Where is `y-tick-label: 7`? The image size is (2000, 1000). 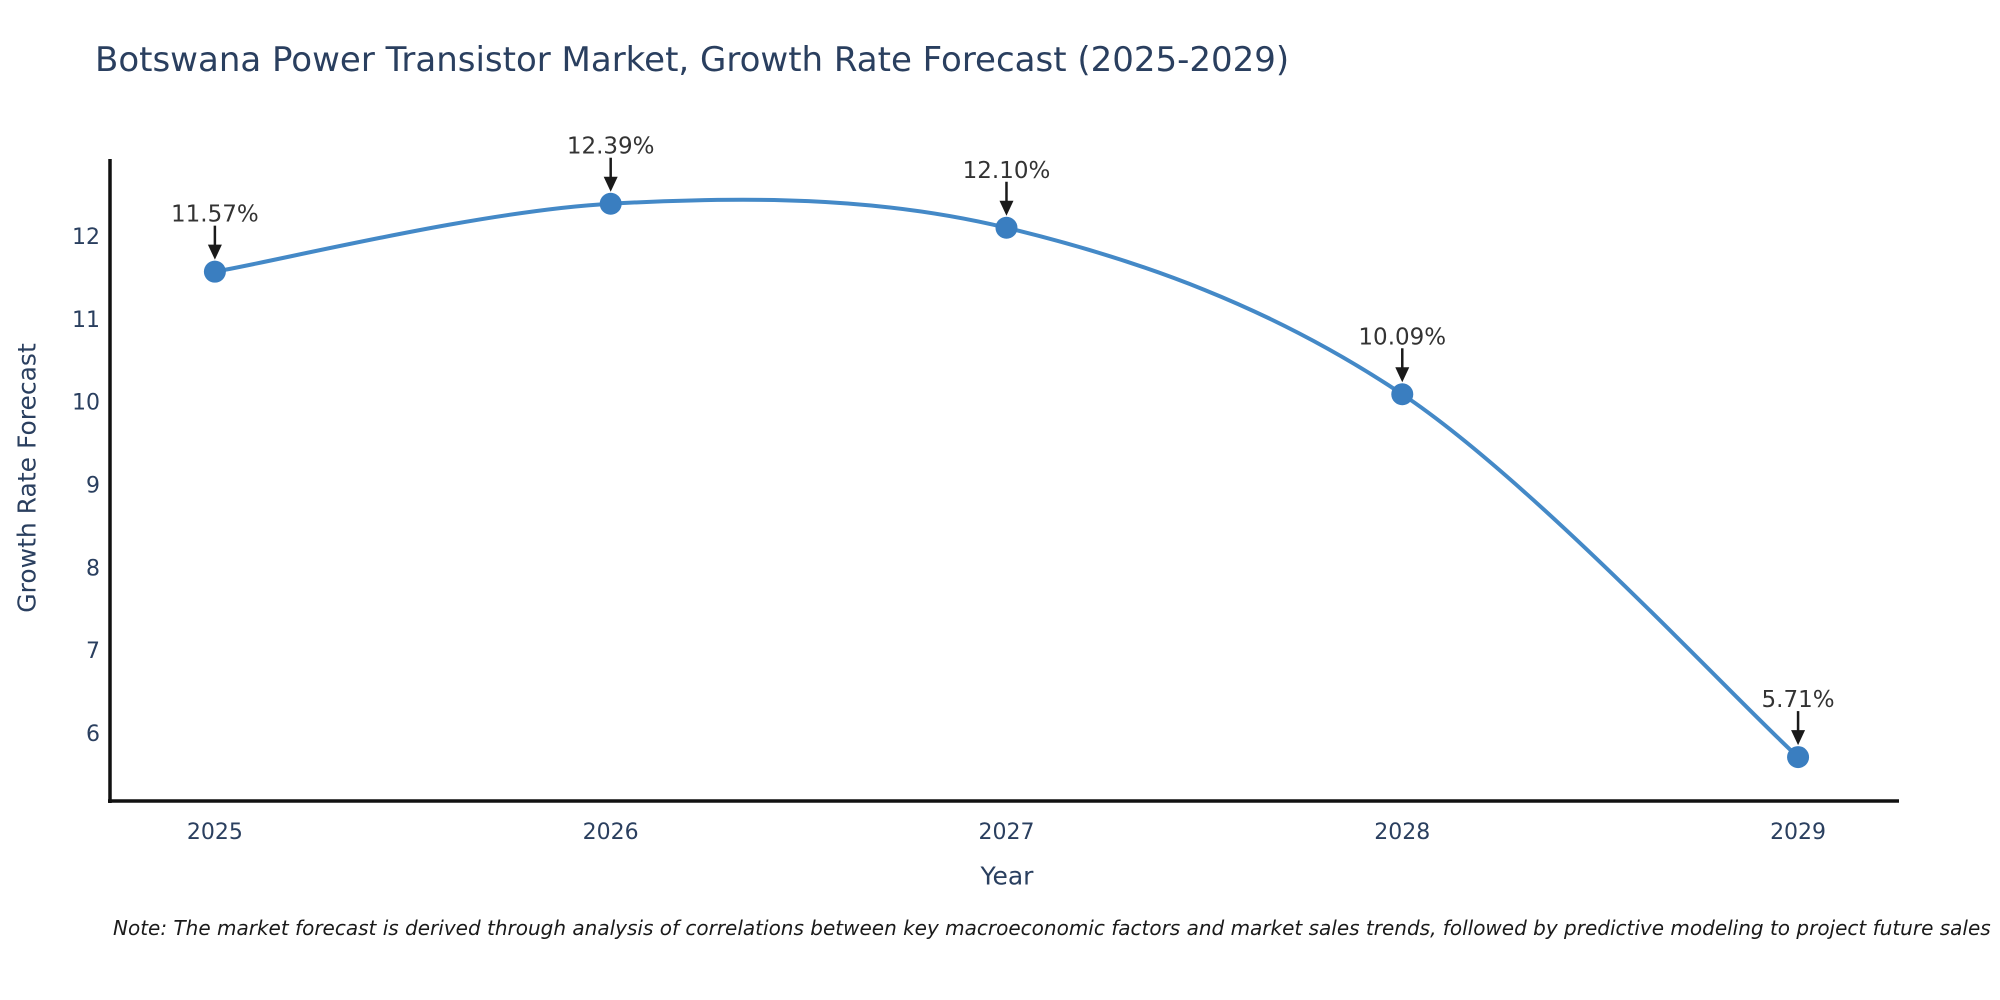 y-tick-label: 7 is located at coordinates (93, 651).